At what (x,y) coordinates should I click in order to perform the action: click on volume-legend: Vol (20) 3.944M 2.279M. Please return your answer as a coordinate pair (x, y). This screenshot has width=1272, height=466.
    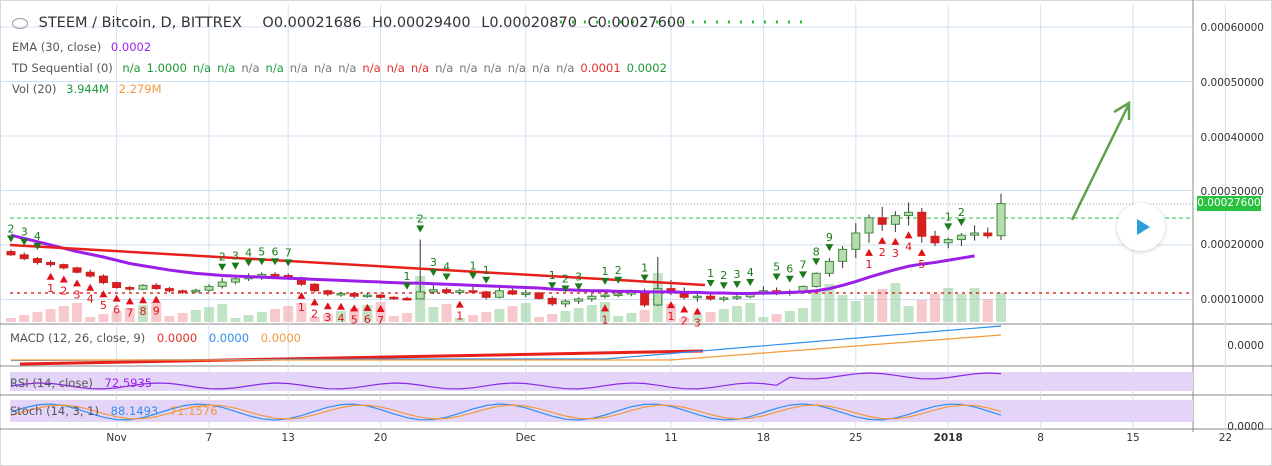
    Looking at the image, I should click on (90, 89).